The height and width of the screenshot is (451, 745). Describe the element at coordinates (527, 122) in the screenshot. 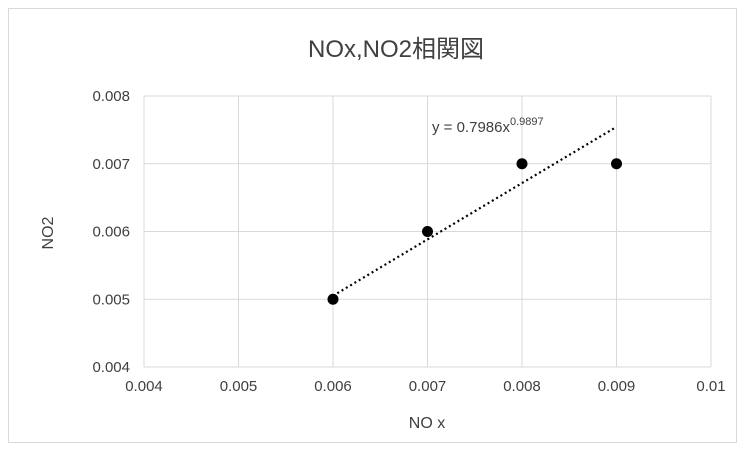

I see `equation-exponent: 0.9897` at that location.